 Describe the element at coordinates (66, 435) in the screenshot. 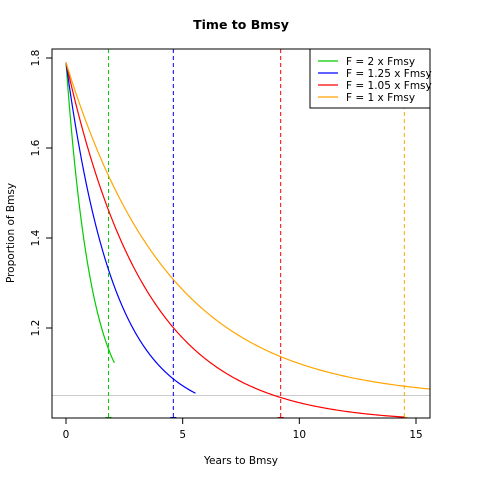

I see `x-tick-label: 0` at that location.